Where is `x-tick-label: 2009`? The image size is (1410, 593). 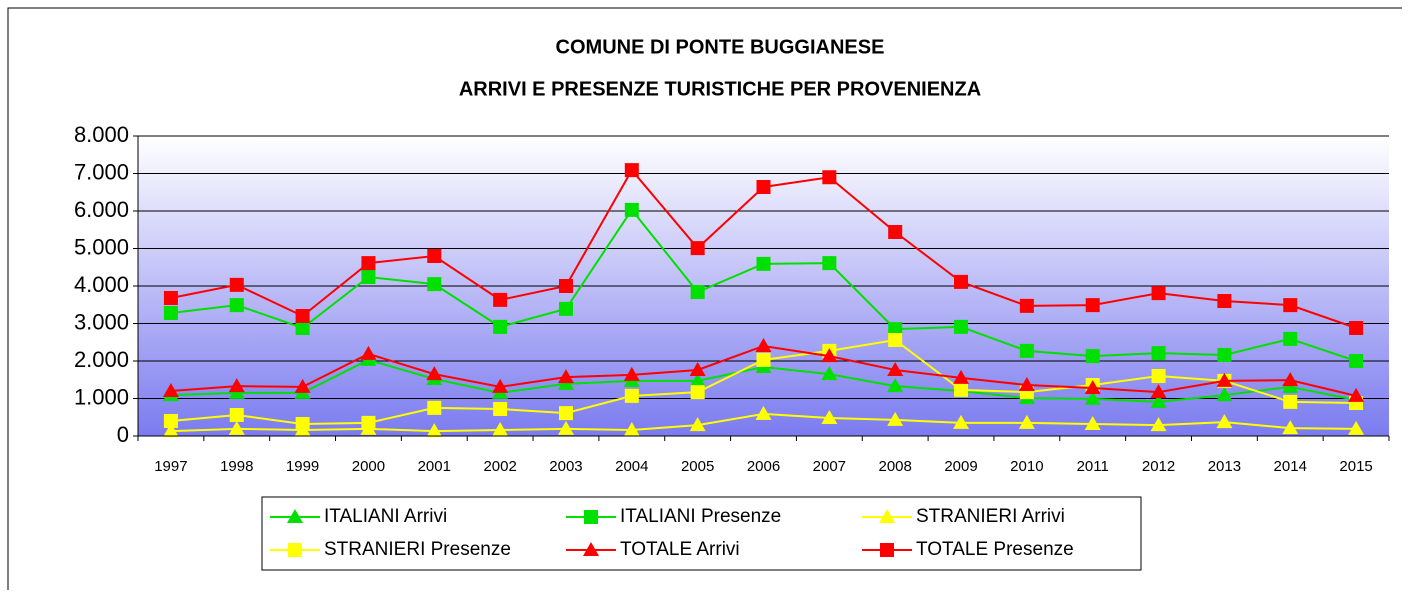 x-tick-label: 2009 is located at coordinates (960, 466).